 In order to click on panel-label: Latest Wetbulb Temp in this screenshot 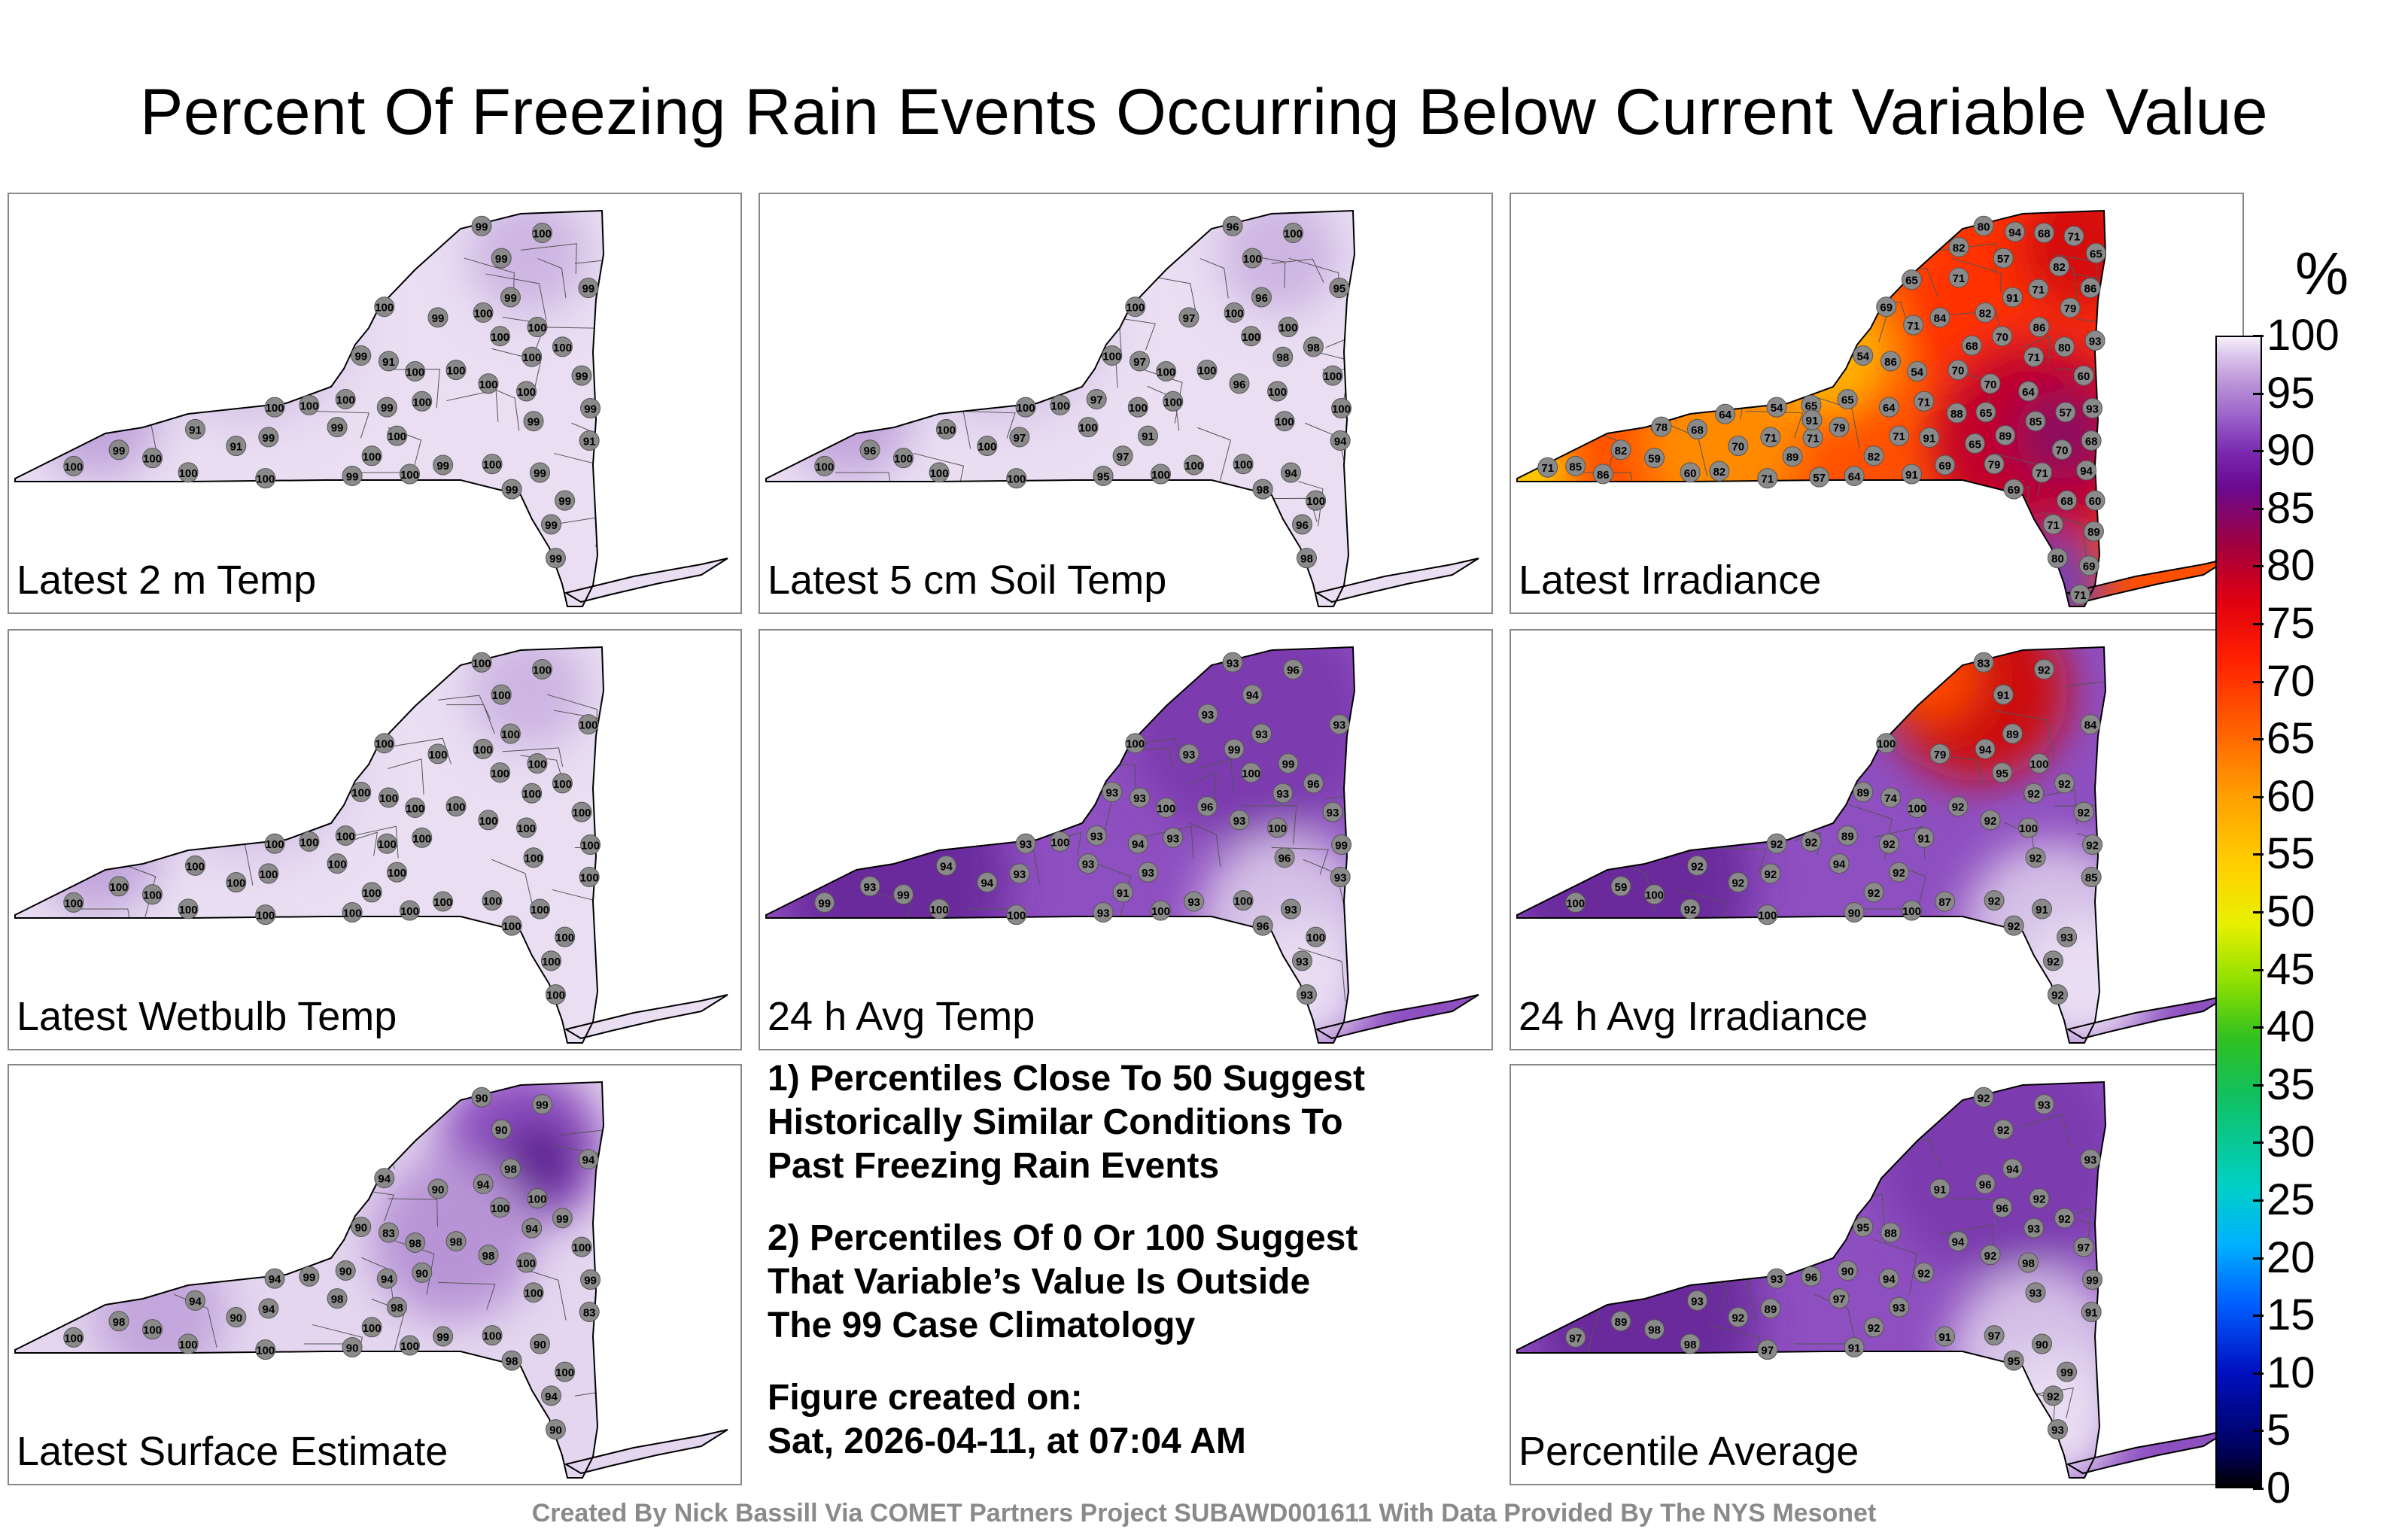, I will do `click(207, 1016)`.